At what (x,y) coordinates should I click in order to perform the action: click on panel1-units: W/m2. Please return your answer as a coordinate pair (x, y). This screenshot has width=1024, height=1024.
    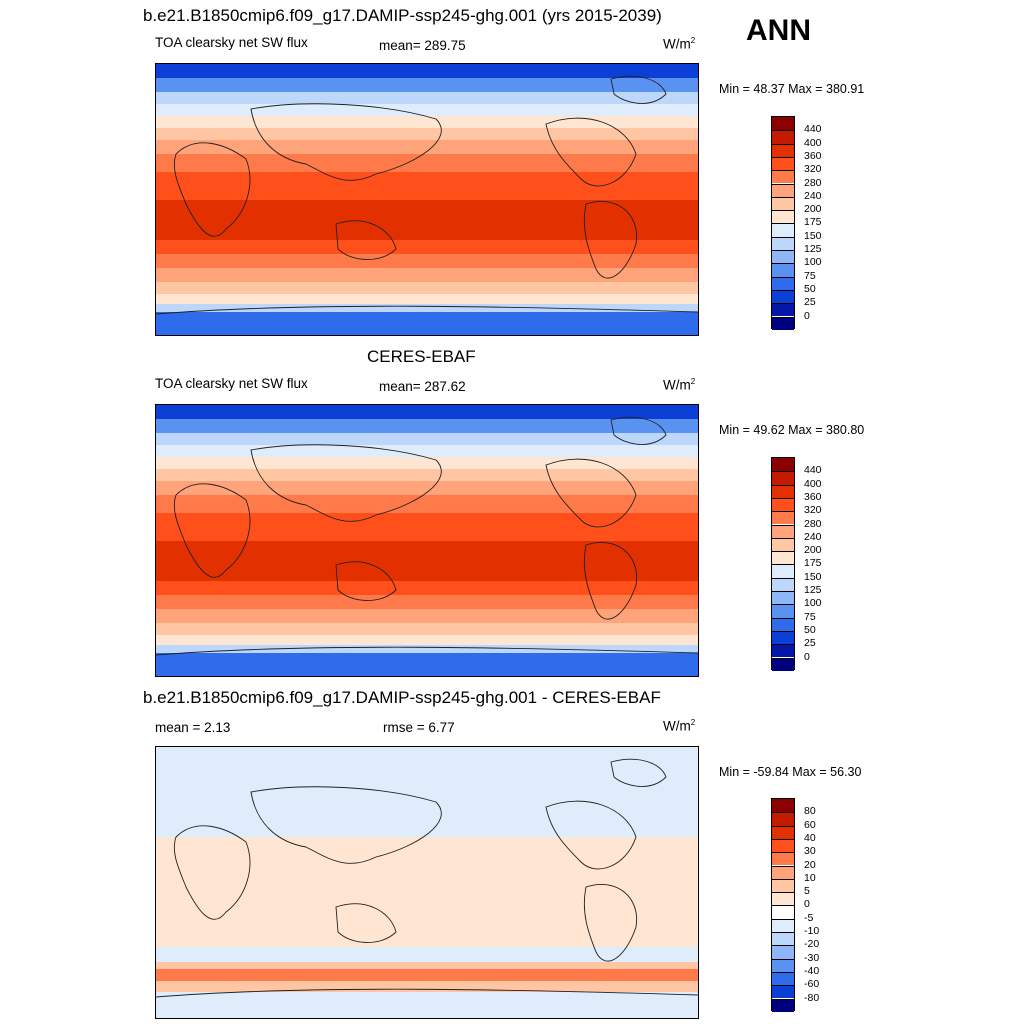
    Looking at the image, I should click on (679, 44).